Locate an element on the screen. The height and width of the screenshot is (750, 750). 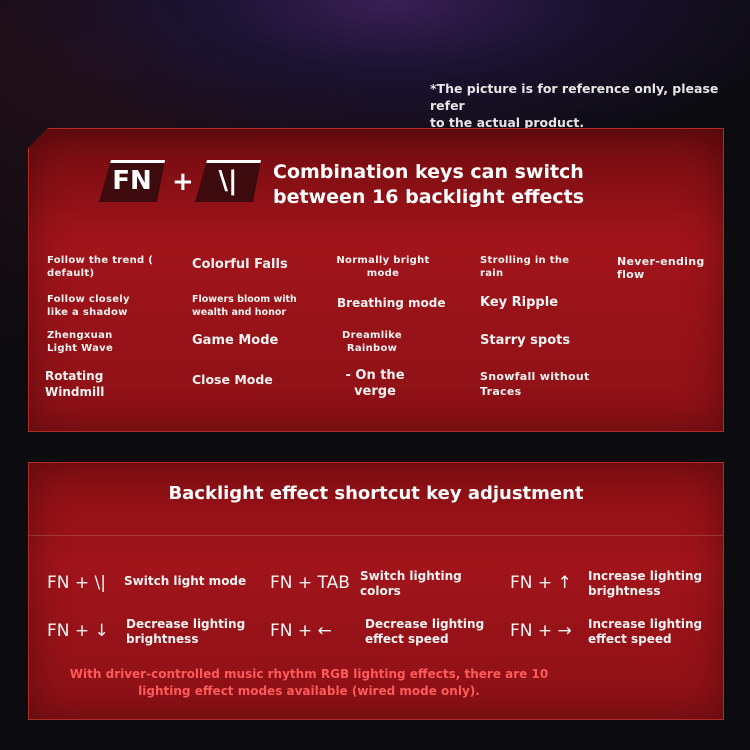
effect-item: Strolling in the rain is located at coordinates (525, 267).